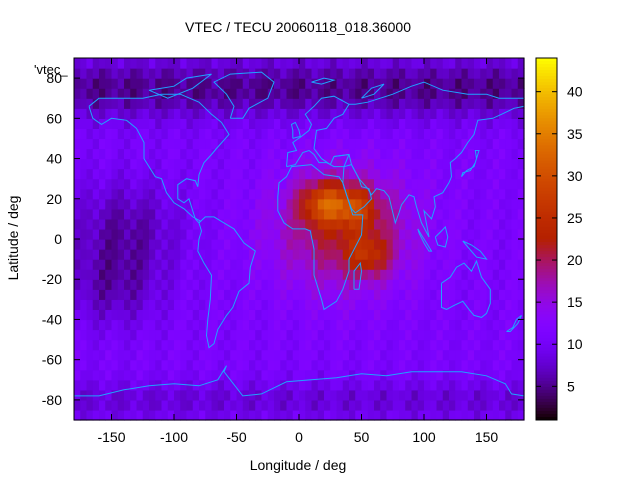 The height and width of the screenshot is (480, 640). What do you see at coordinates (54, 118) in the screenshot?
I see `y-tick-label: 60` at bounding box center [54, 118].